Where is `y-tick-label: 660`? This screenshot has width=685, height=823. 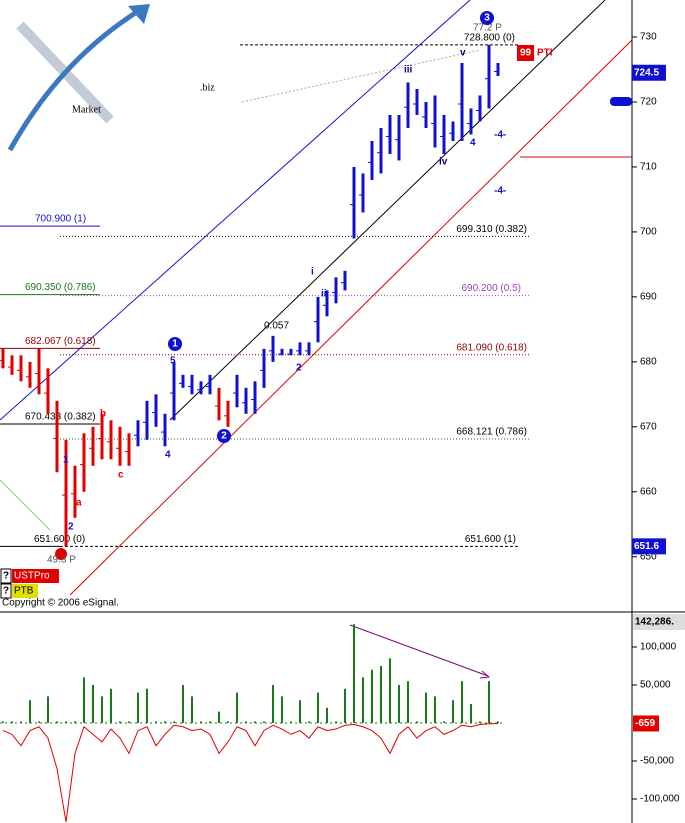
y-tick-label: 660 is located at coordinates (648, 491).